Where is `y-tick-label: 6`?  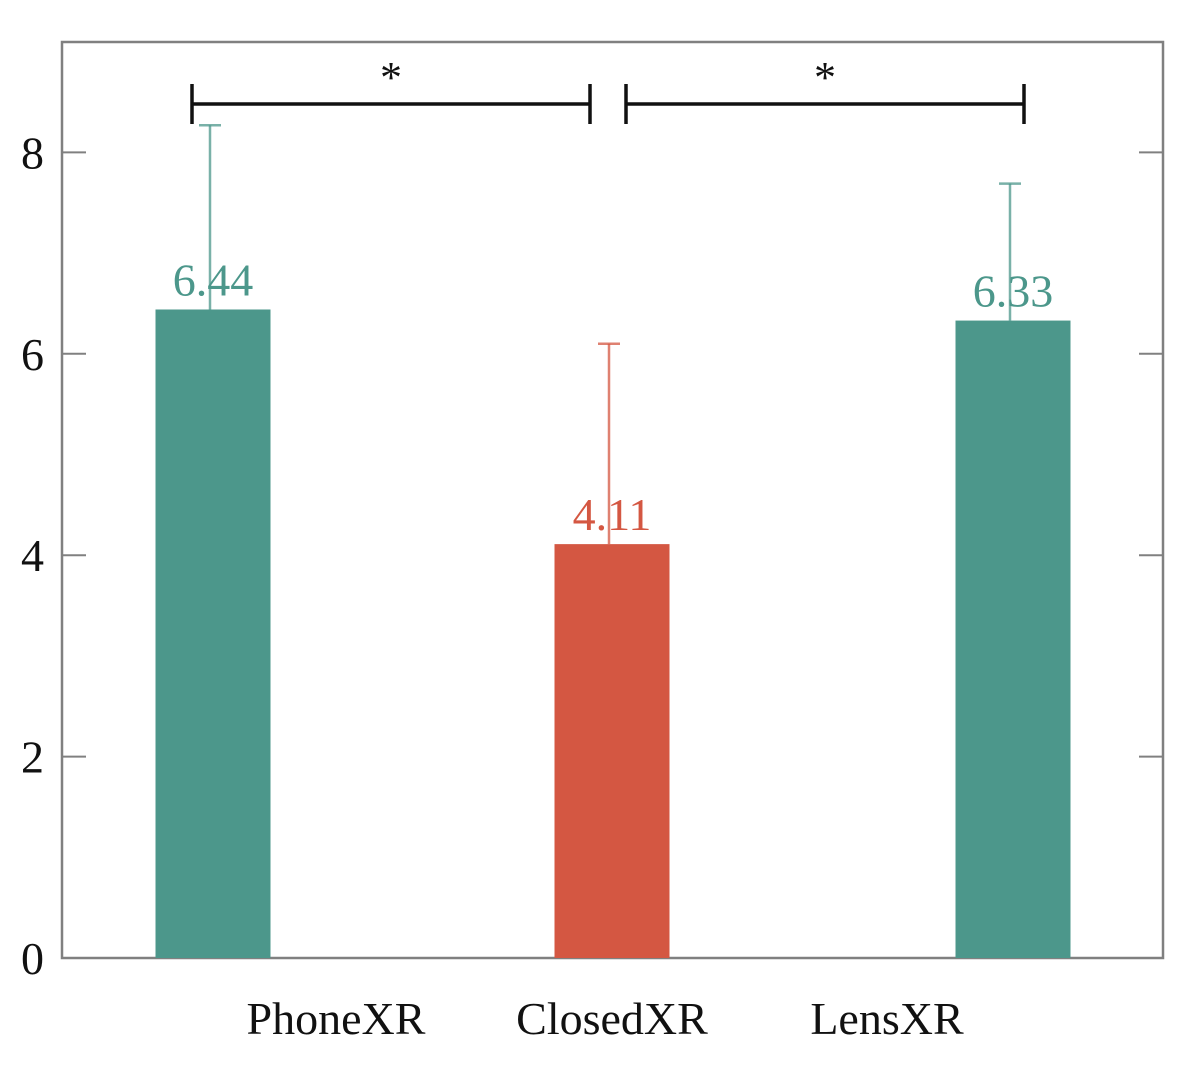 y-tick-label: 6 is located at coordinates (32, 354).